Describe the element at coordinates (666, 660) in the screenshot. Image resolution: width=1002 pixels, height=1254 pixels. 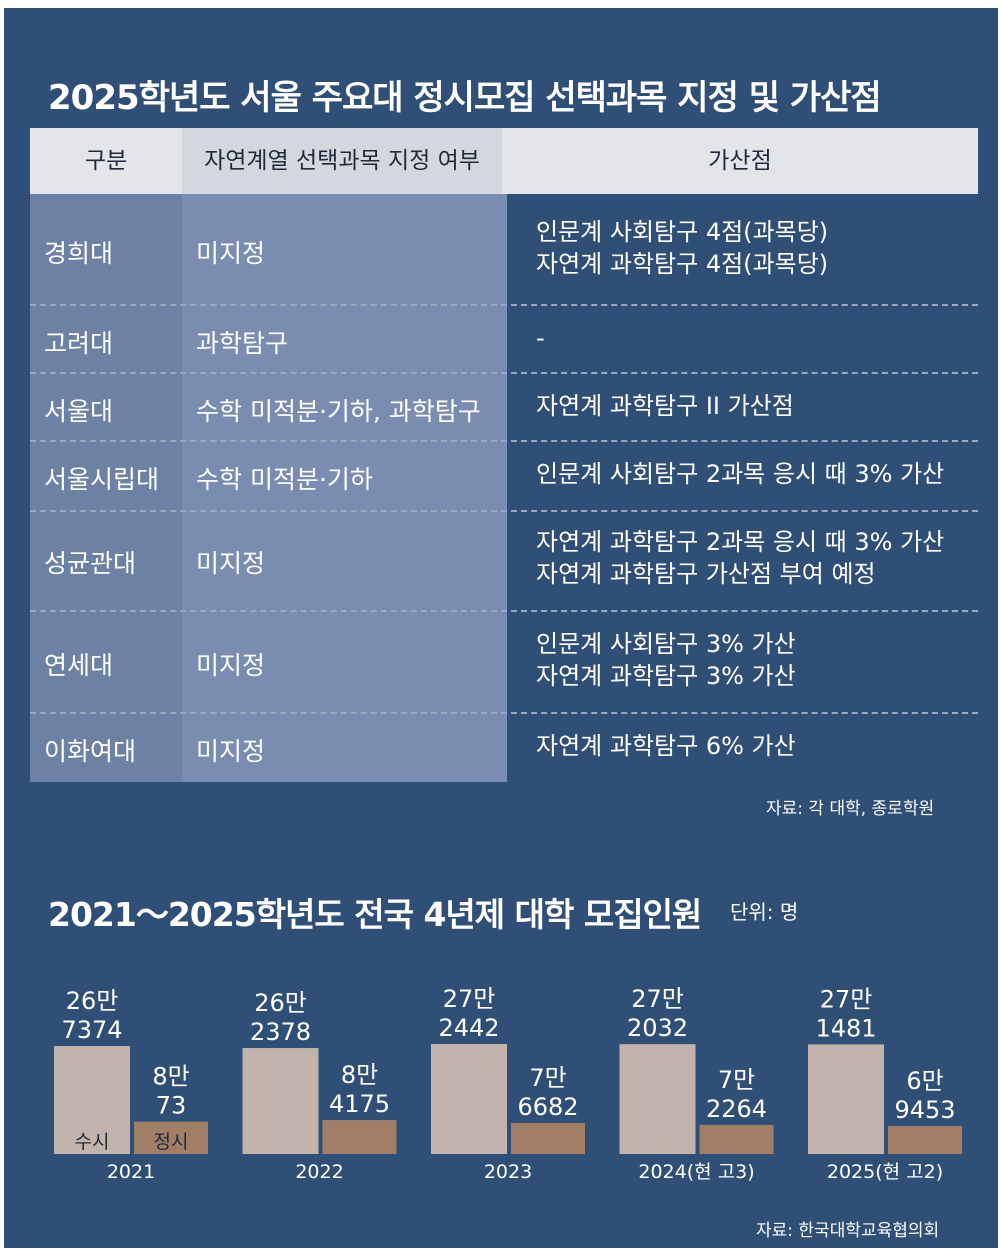
I see `bonus-text: 인문계 사회탐구 3% 가산 자연계 과학탐구 3% 가산` at that location.